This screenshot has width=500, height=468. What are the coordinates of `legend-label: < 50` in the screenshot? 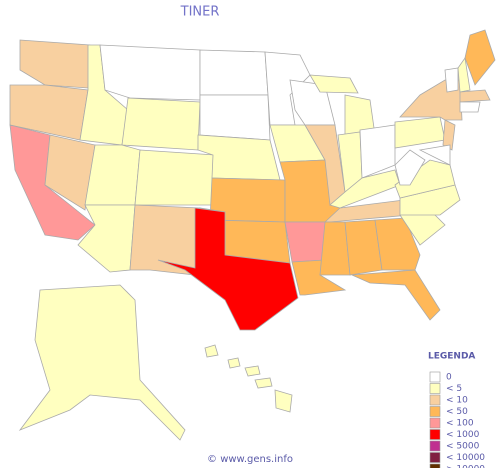 It's located at (457, 412).